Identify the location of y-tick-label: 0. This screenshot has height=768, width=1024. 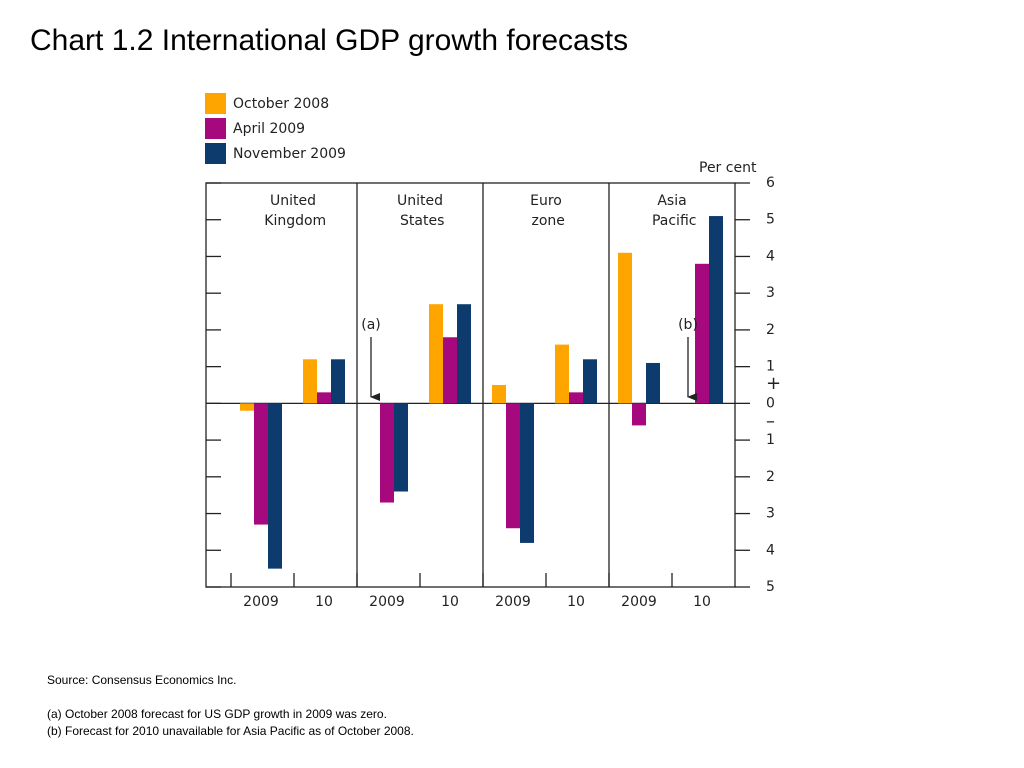
(770, 403).